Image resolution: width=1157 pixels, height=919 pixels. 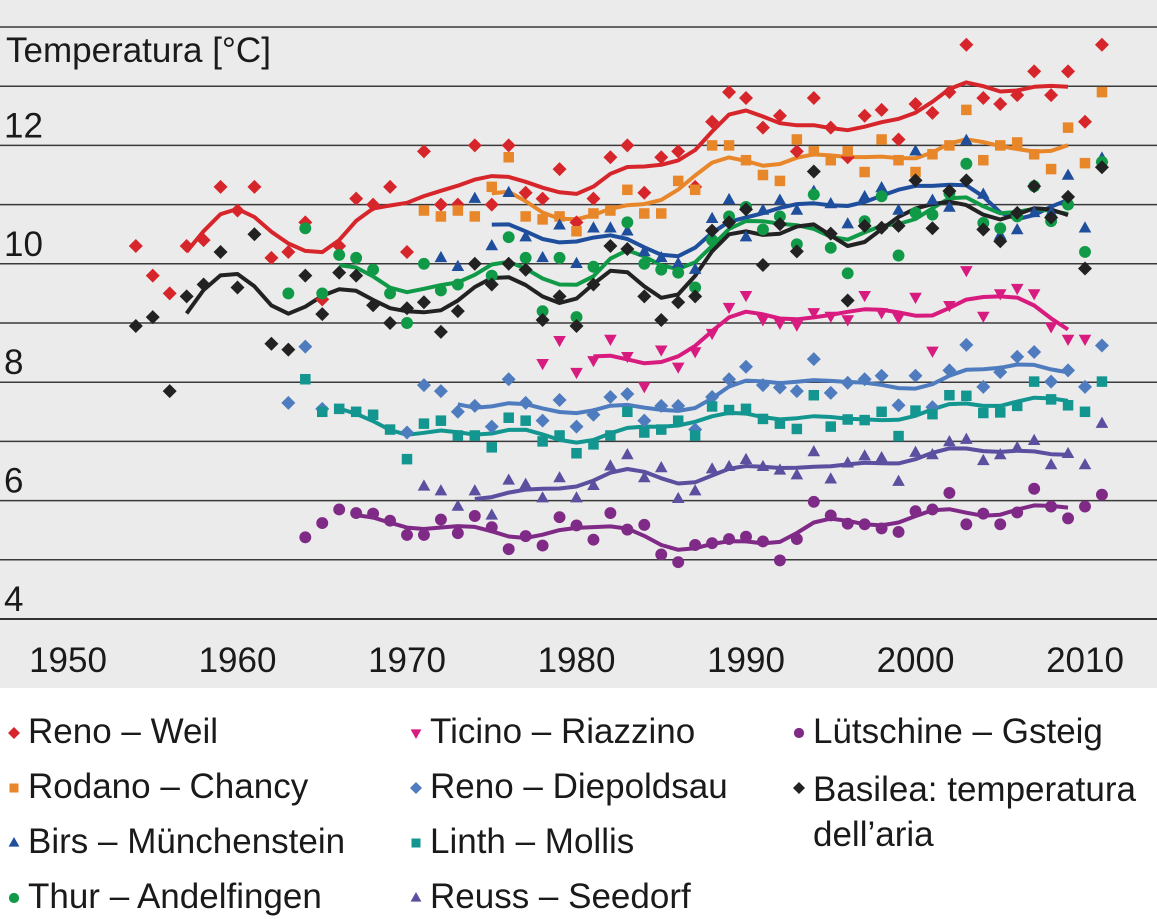 I want to click on legend-item: Rodano – Chancy, so click(x=158, y=787).